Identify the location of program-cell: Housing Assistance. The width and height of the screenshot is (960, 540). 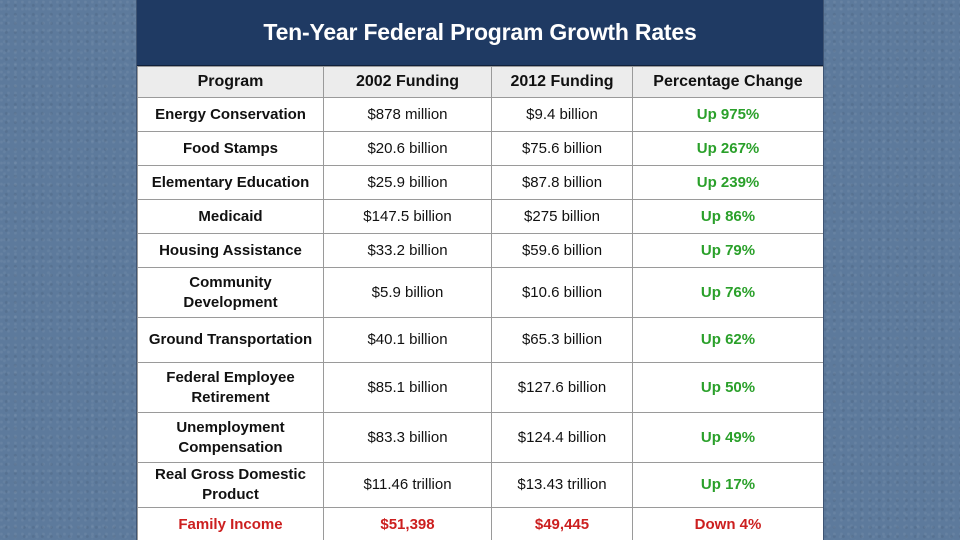
(230, 250).